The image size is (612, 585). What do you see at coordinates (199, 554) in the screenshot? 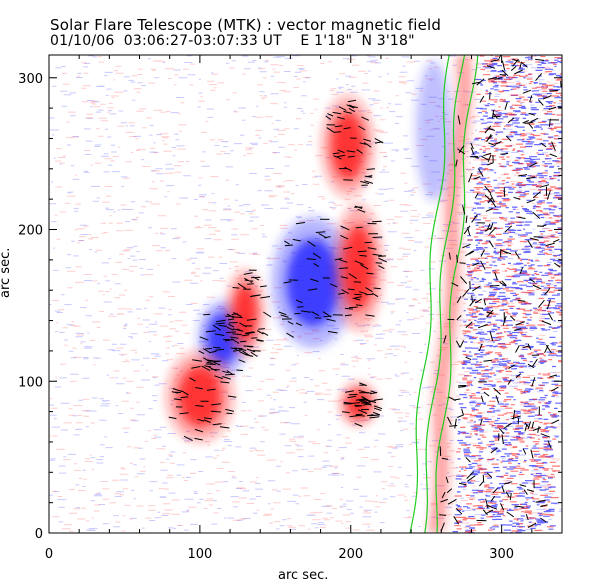
I see `x-tick-label: 100` at bounding box center [199, 554].